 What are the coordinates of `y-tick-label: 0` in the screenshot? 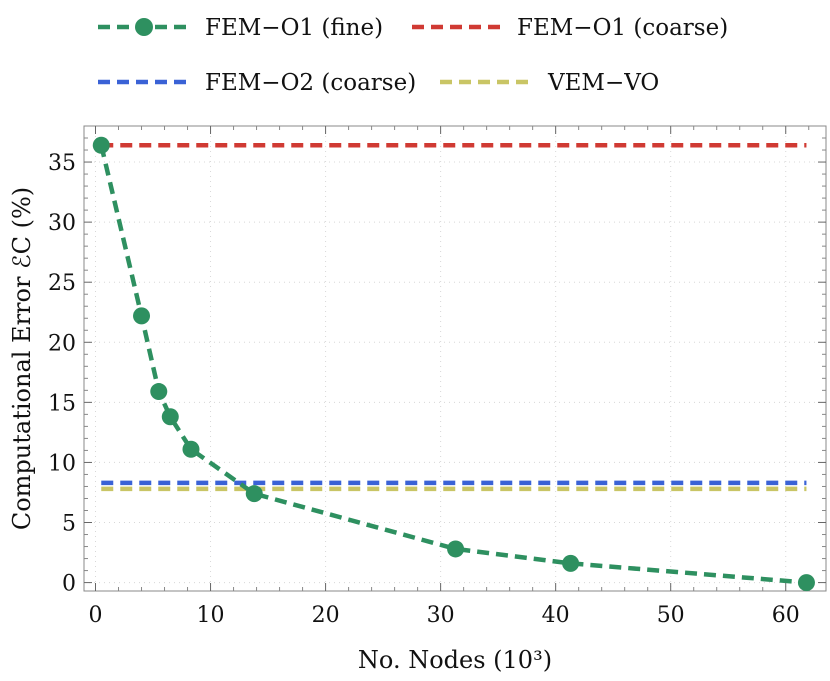 It's located at (69, 584).